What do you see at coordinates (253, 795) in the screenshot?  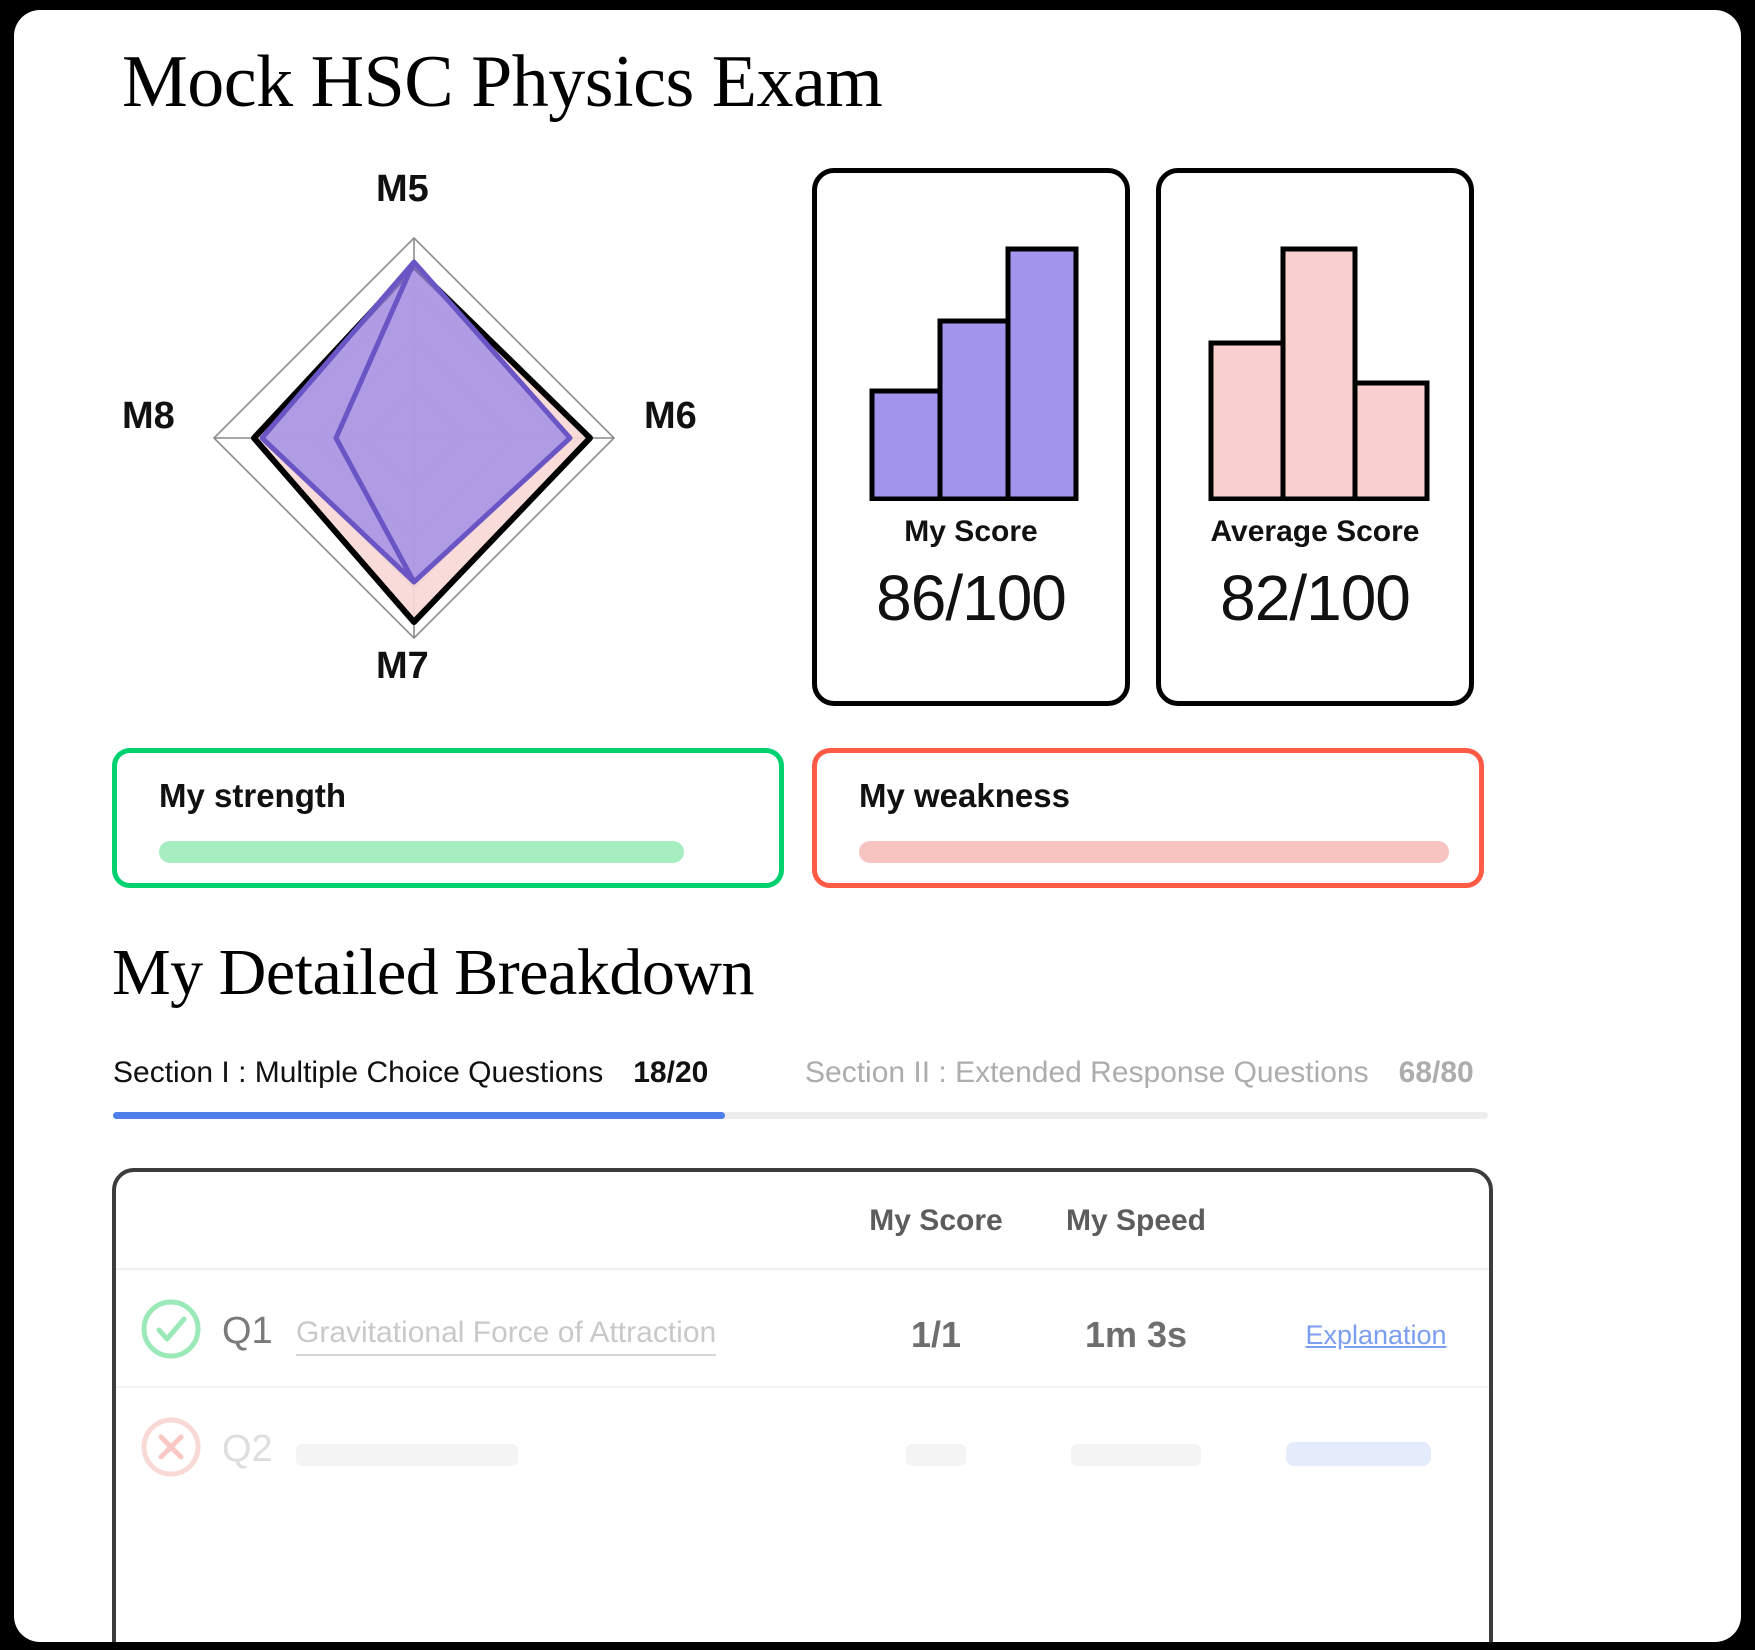 I see `my-strength-title: My strength` at bounding box center [253, 795].